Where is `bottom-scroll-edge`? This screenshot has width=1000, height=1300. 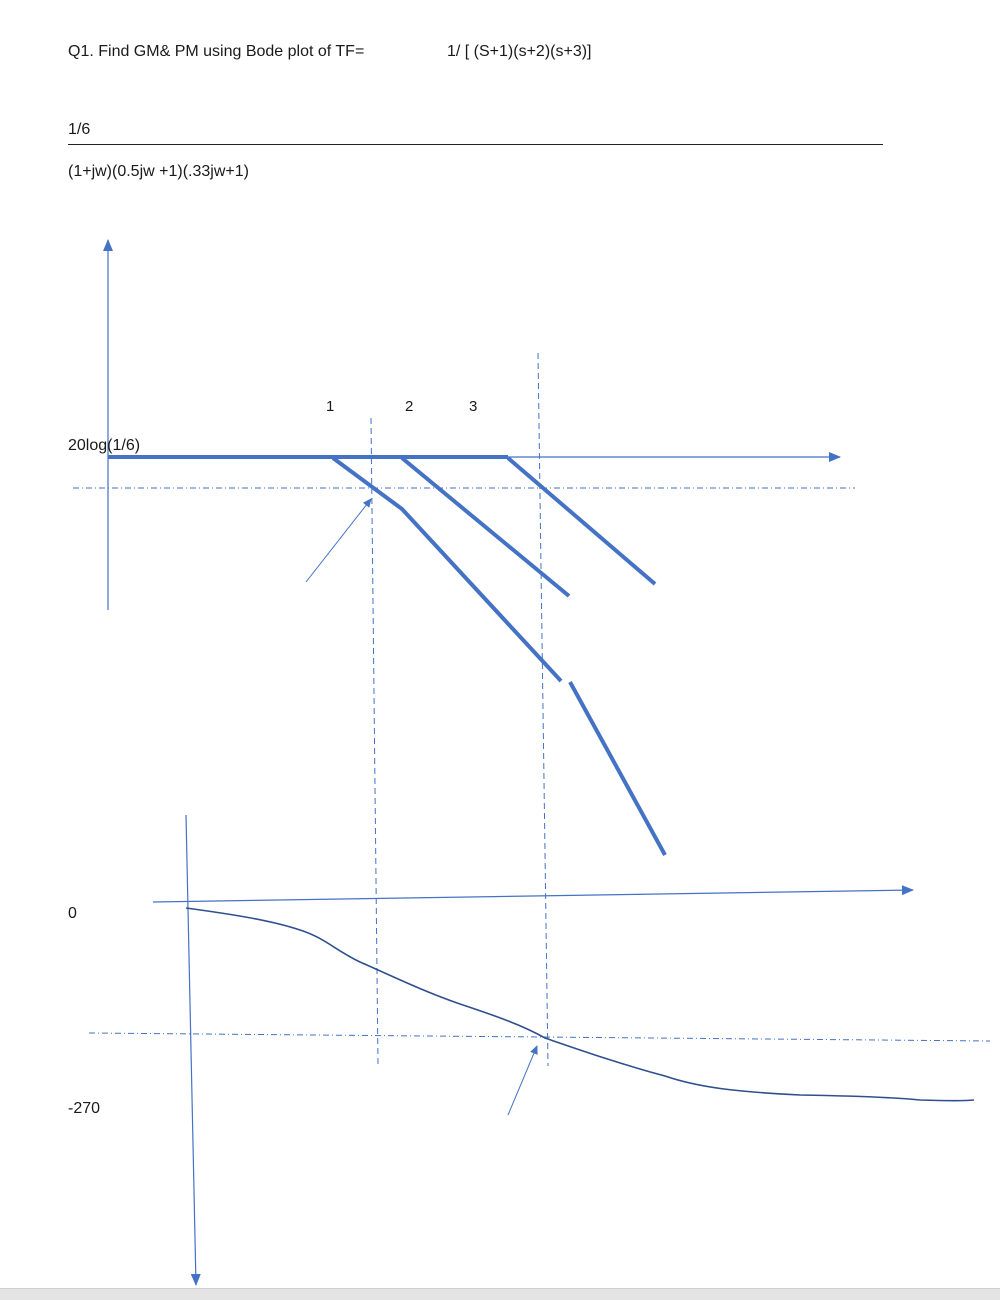 bottom-scroll-edge is located at coordinates (500, 1294).